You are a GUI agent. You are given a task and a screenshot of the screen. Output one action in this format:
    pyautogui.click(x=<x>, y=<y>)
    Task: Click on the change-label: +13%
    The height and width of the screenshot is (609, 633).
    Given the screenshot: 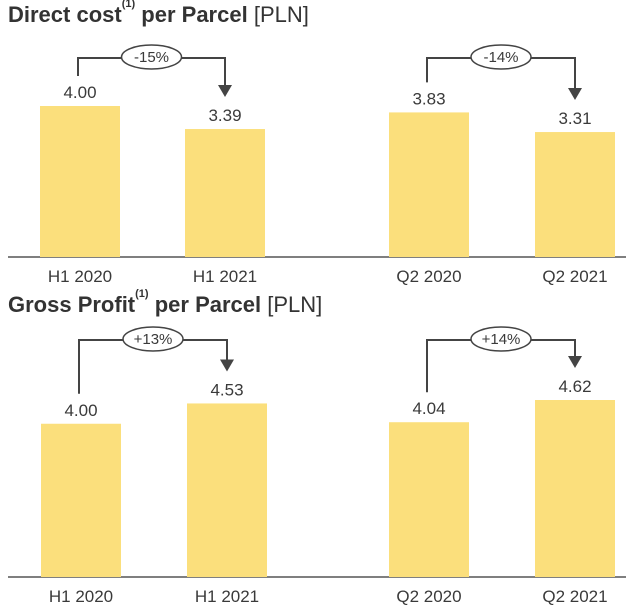 What is the action you would take?
    pyautogui.click(x=153, y=339)
    